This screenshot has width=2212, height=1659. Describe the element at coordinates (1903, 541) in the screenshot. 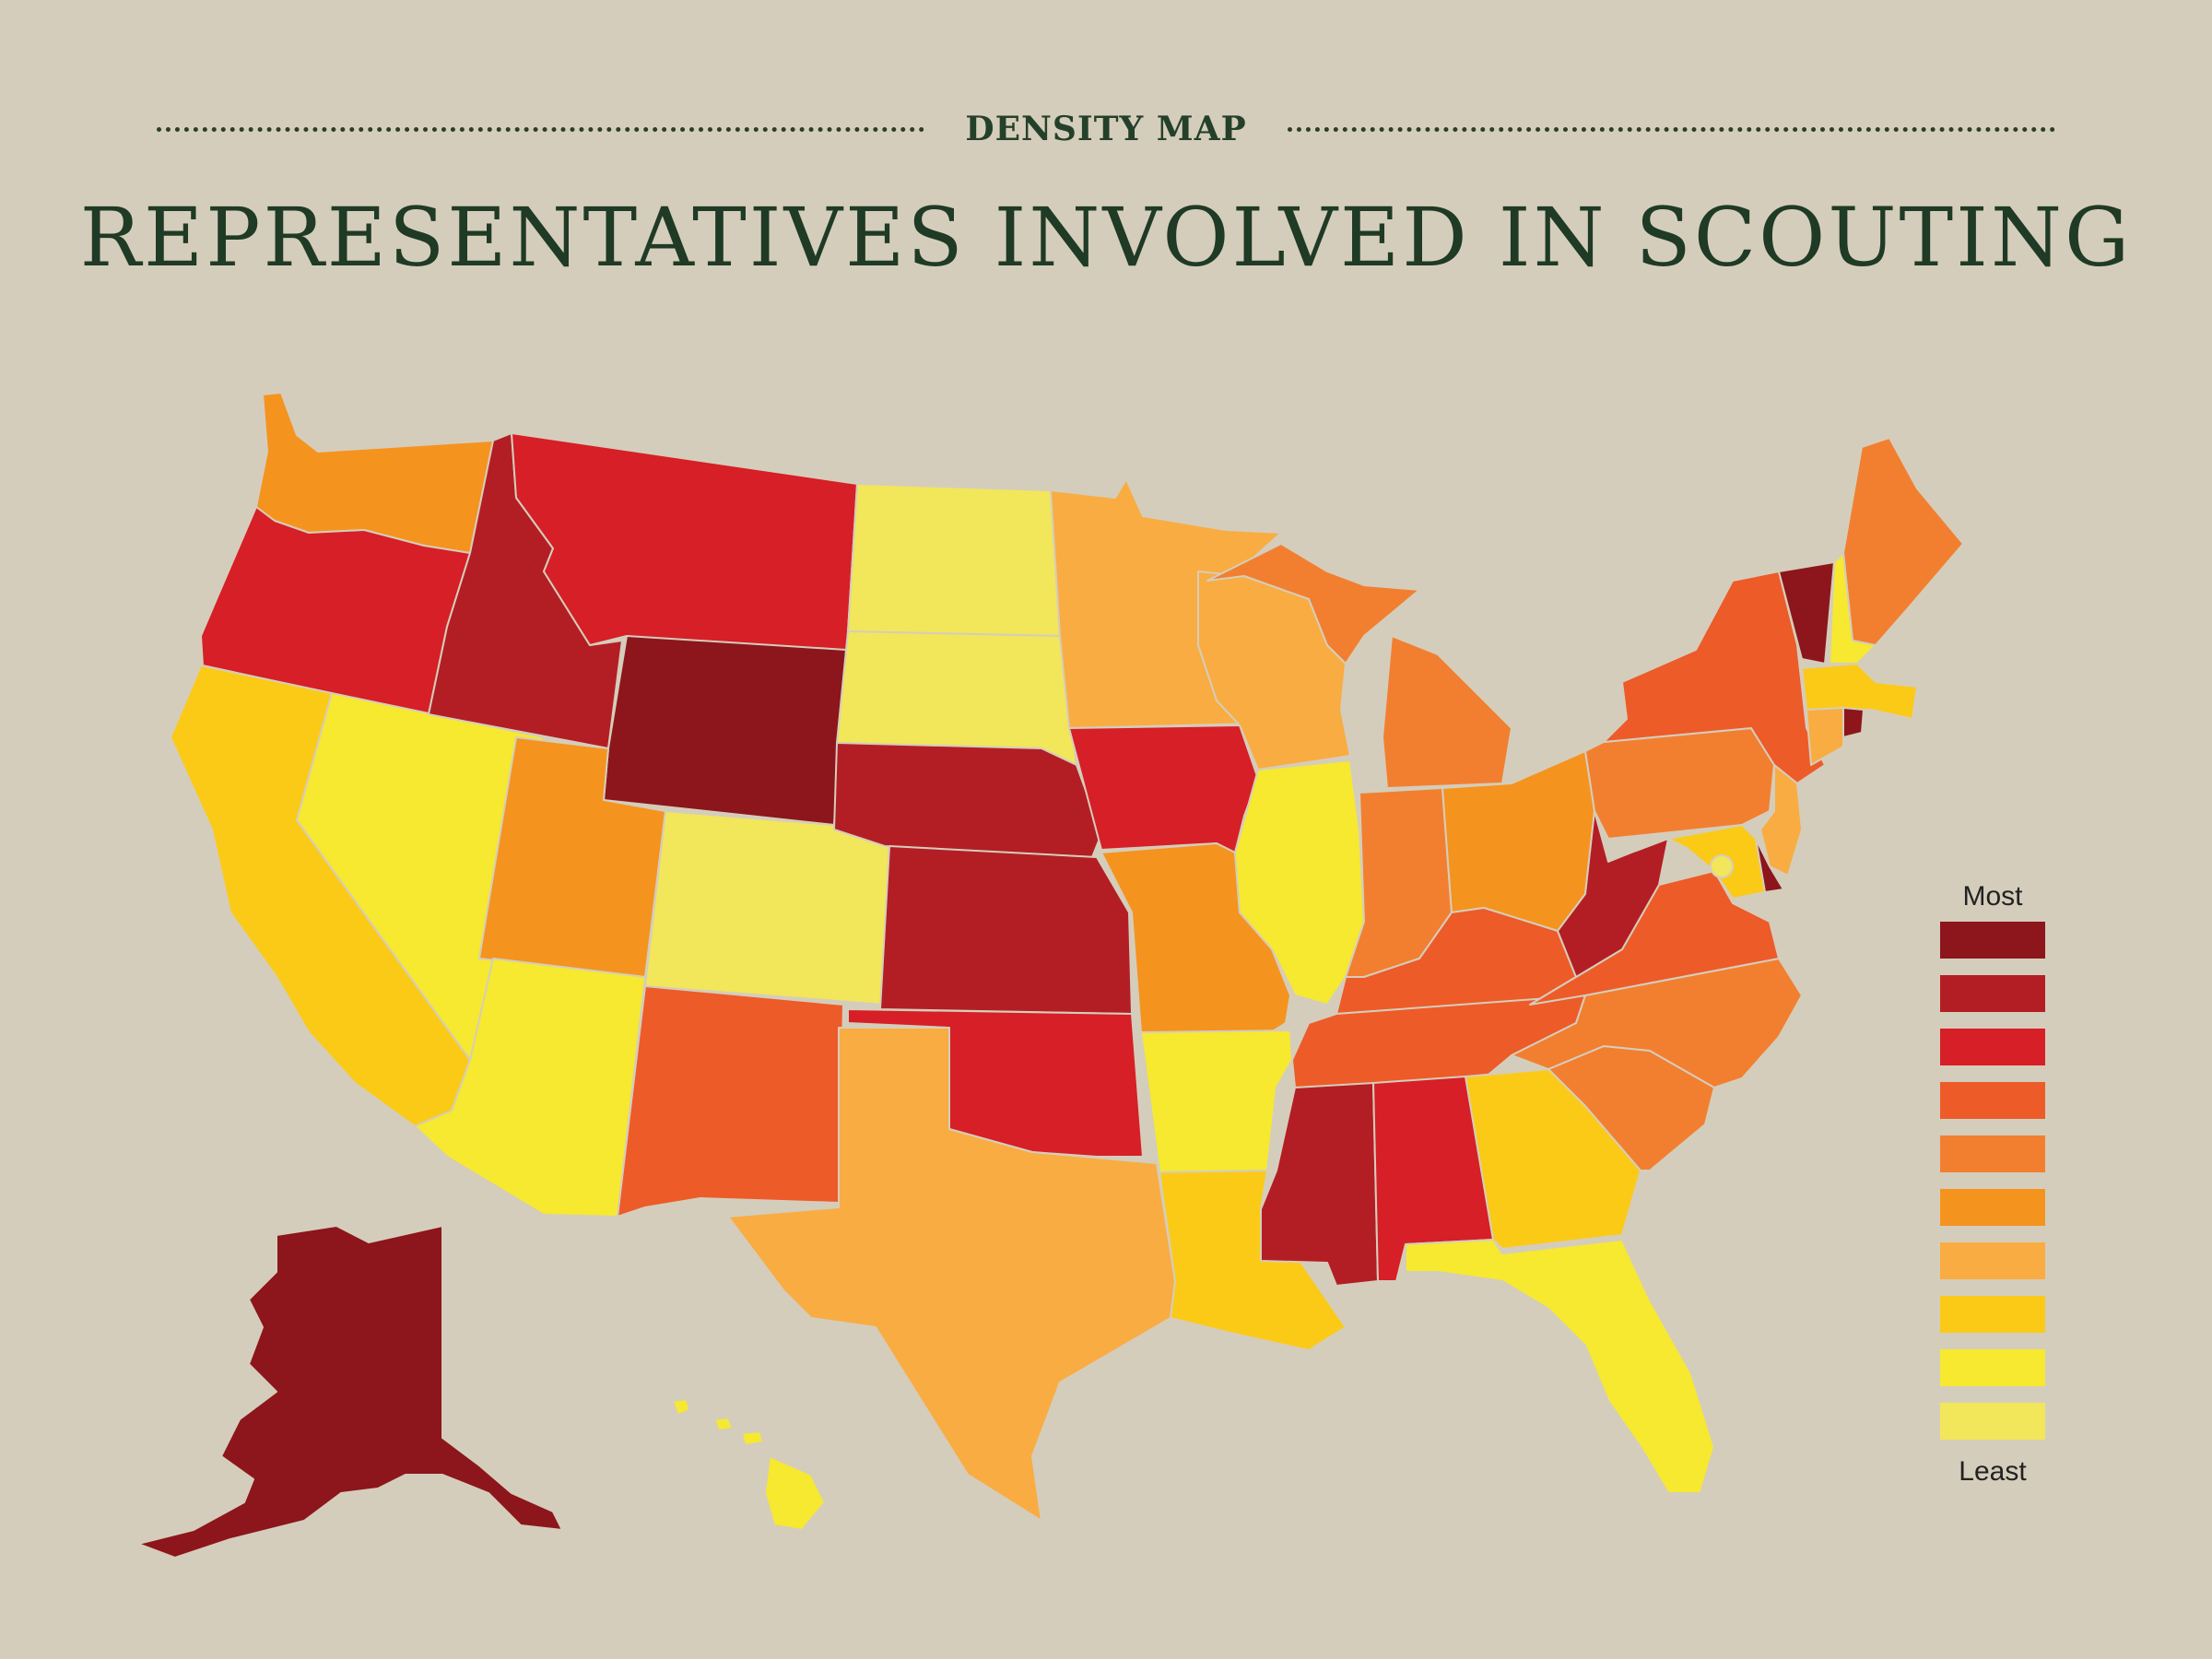

I see `state-me` at that location.